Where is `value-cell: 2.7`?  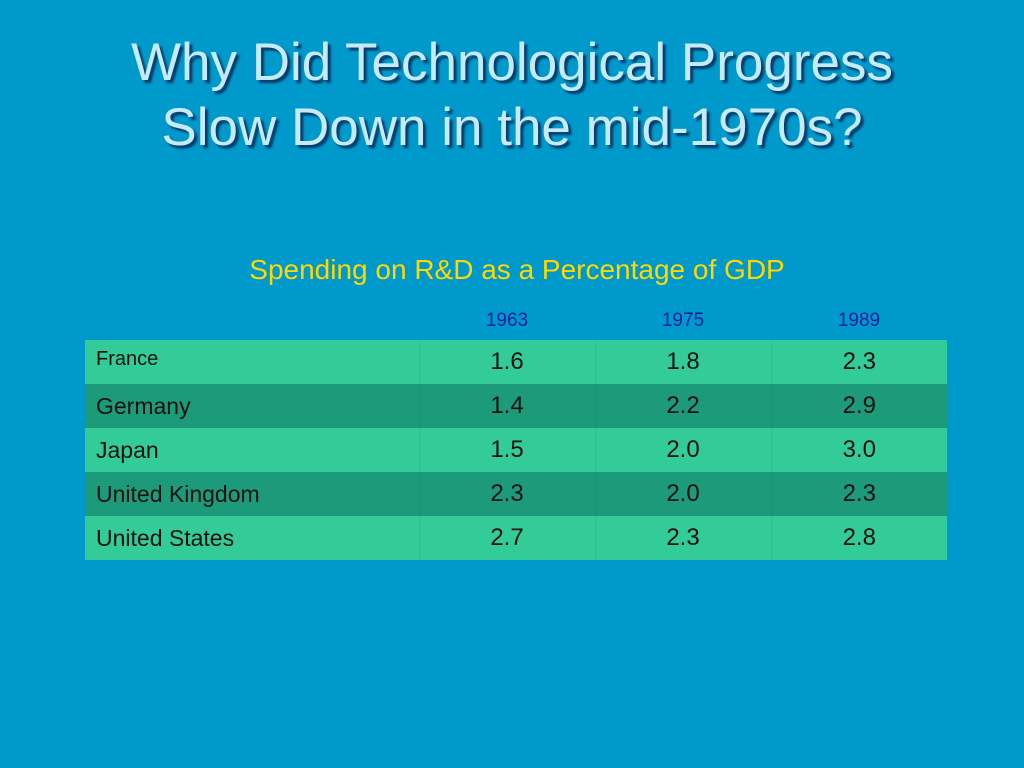 value-cell: 2.7 is located at coordinates (506, 538).